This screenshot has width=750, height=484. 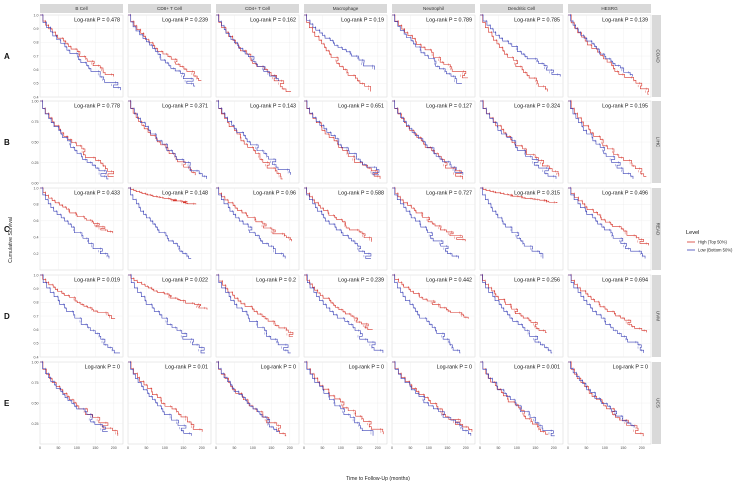 What do you see at coordinates (273, 21) in the screenshot?
I see `pvalue-label: Log-rank P = 0.162` at bounding box center [273, 21].